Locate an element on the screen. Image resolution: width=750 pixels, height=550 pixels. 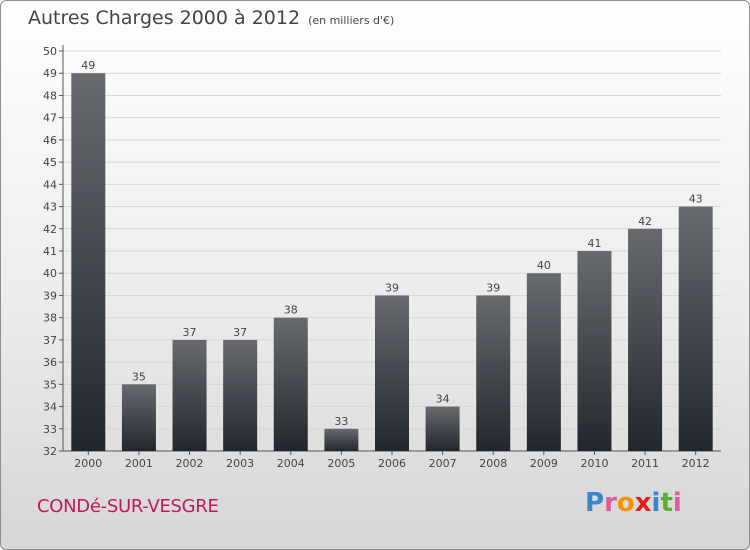
y-tick-label: 35 is located at coordinates (50, 384).